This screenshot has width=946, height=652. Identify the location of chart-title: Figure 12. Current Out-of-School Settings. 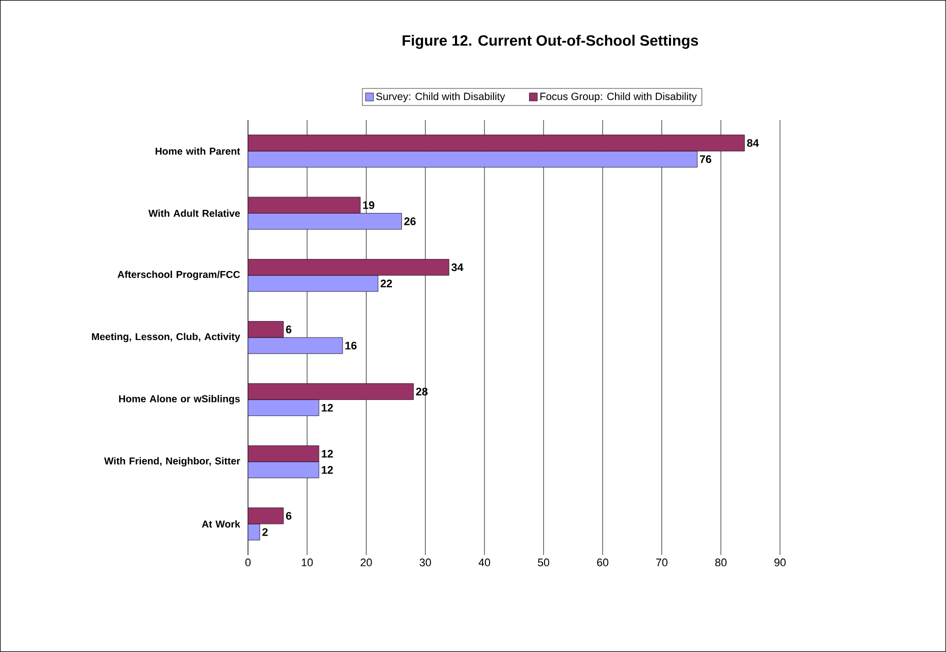
(550, 41).